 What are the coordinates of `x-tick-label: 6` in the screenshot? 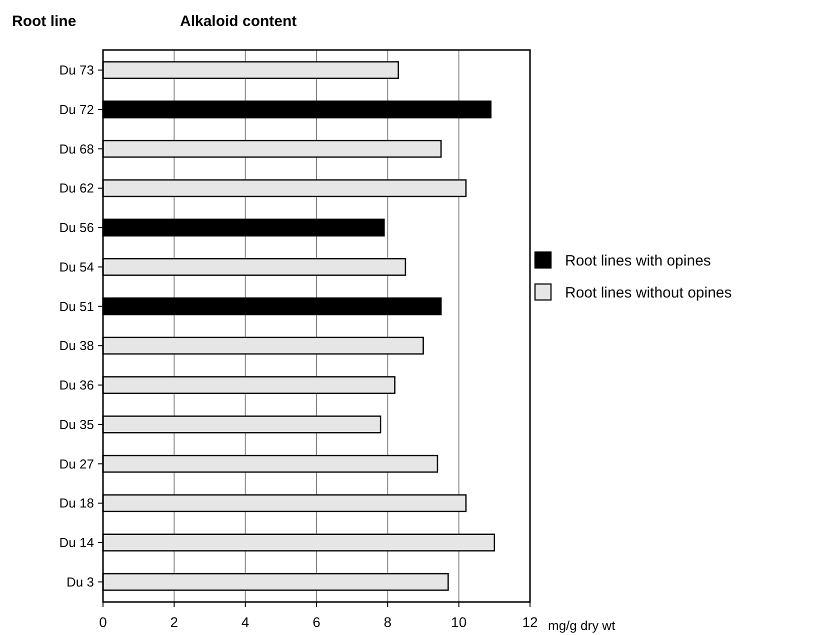 It's located at (316, 622).